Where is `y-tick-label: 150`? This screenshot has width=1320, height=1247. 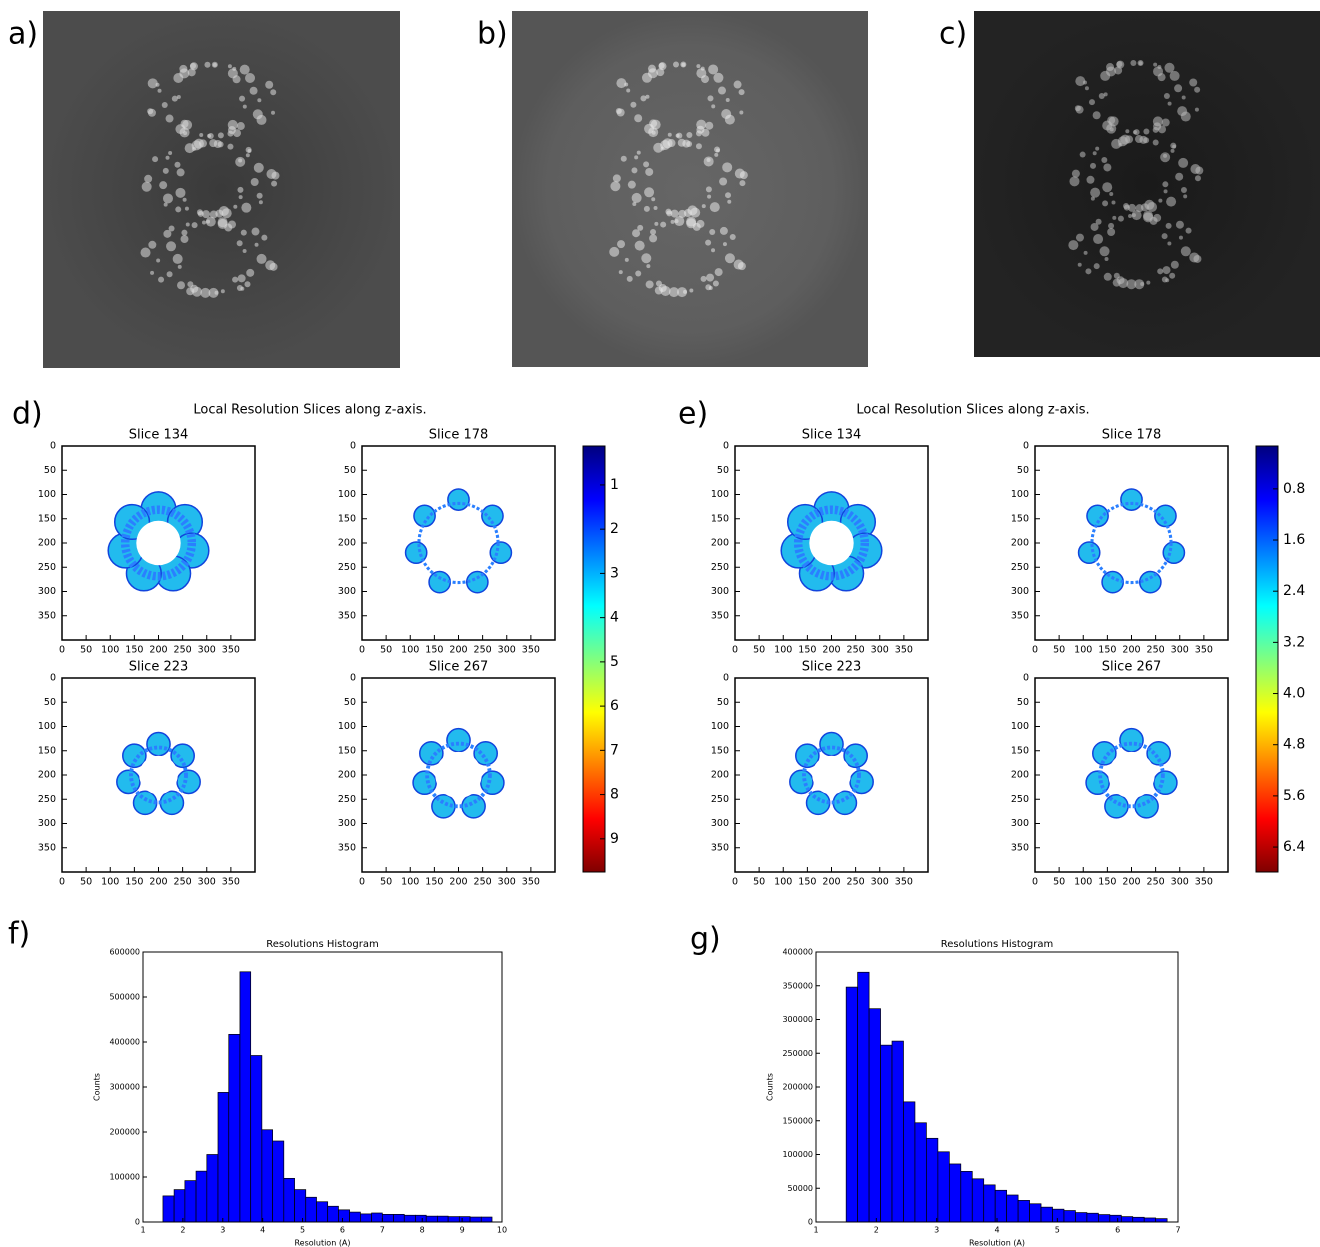 y-tick-label: 150 is located at coordinates (347, 750).